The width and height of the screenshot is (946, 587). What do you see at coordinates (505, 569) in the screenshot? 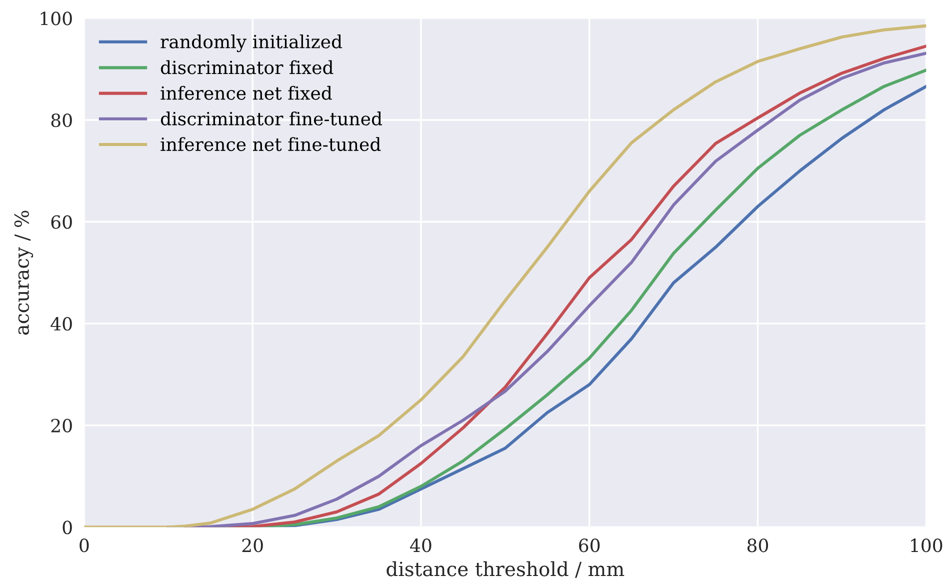
I see `x-axis-title: distance threshold / mm` at bounding box center [505, 569].